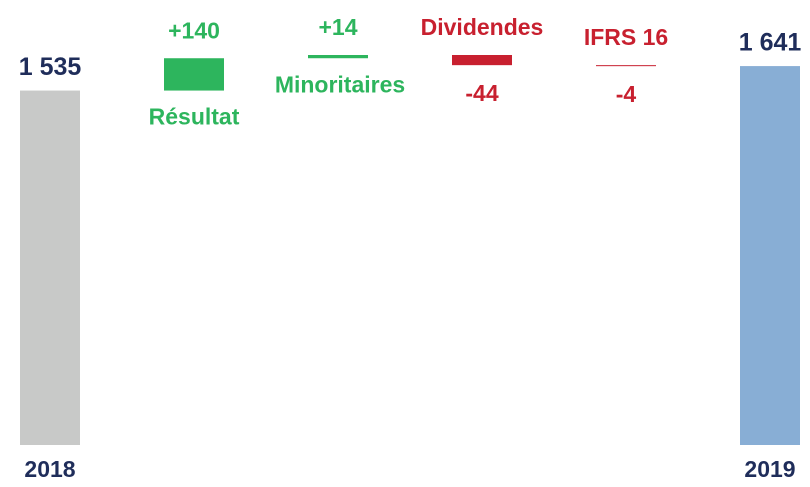  What do you see at coordinates (626, 37) in the screenshot?
I see `category-label: IFRS 16` at bounding box center [626, 37].